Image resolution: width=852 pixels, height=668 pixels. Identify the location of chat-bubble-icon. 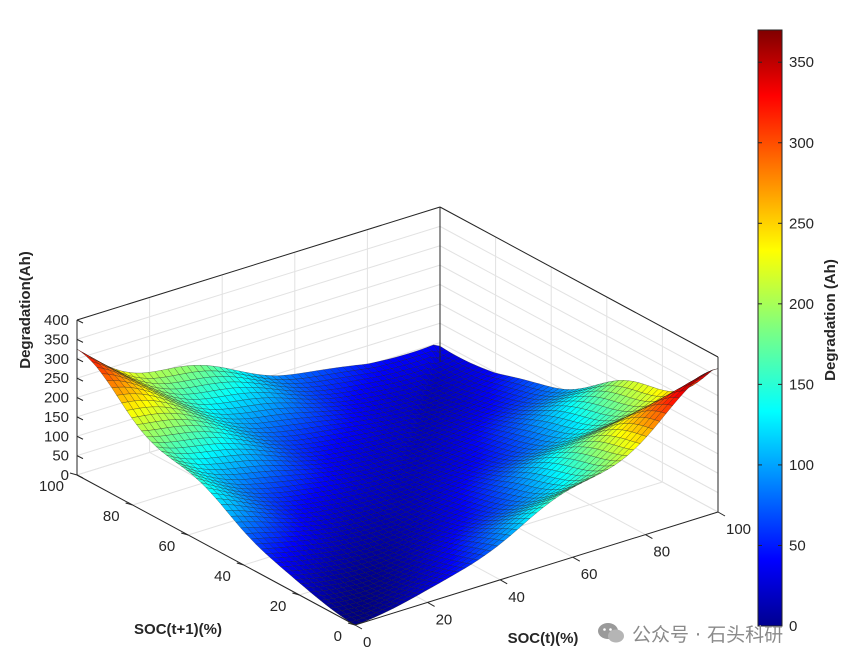
(611, 633).